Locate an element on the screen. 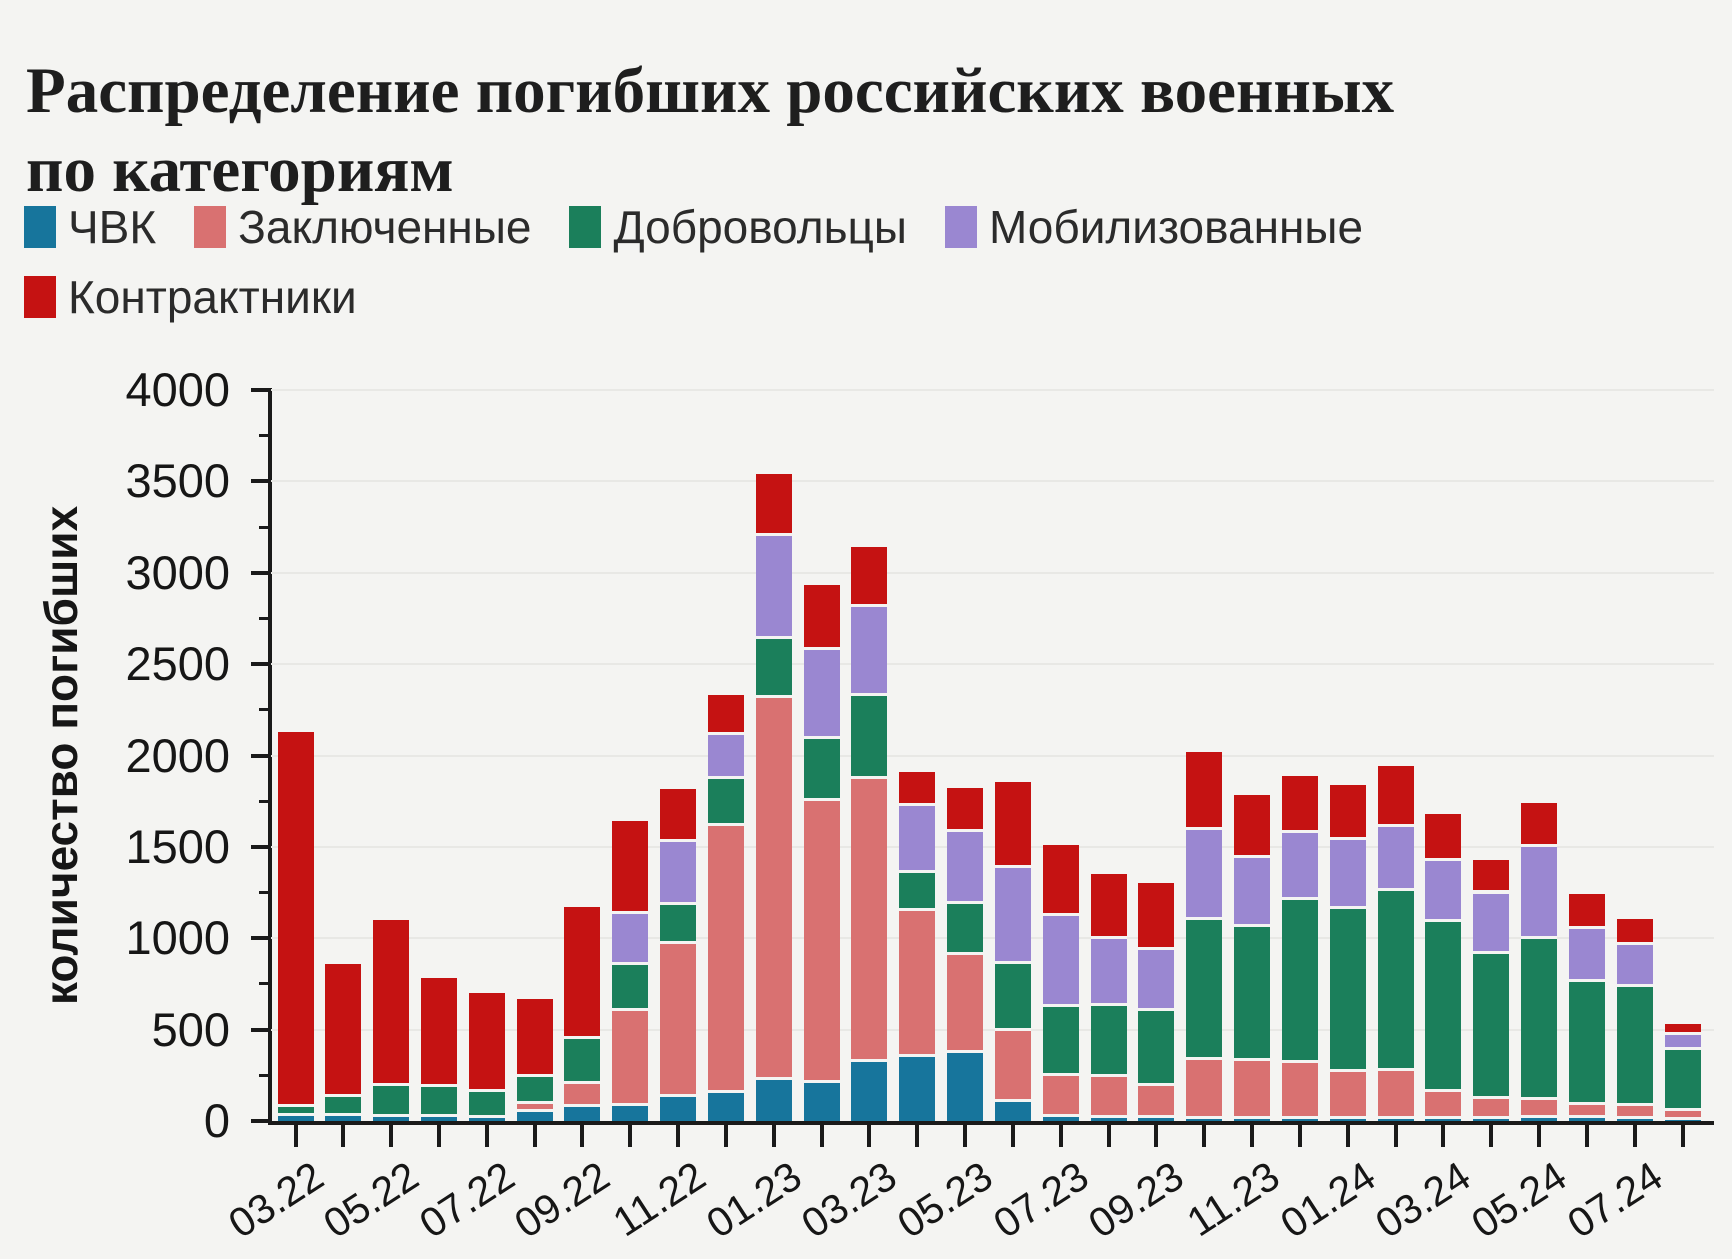  bar-segment-01.23-Контрактники is located at coordinates (773, 505).